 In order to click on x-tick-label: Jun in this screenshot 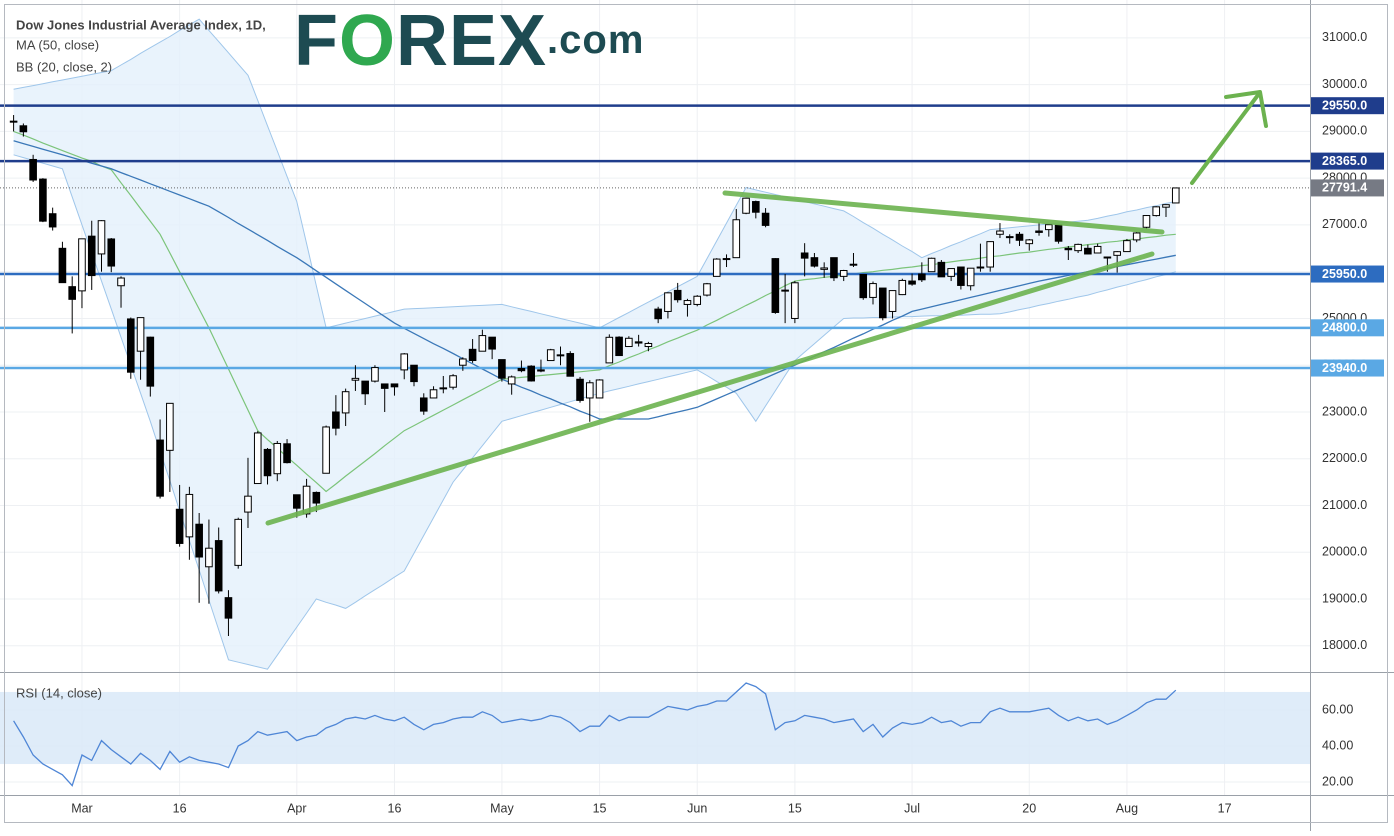, I will do `click(697, 808)`.